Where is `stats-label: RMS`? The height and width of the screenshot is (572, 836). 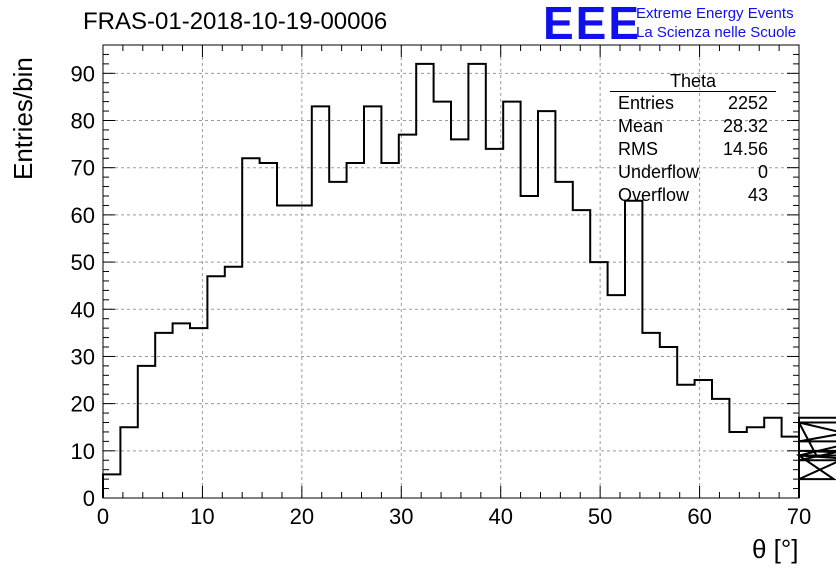 stats-label: RMS is located at coordinates (638, 149).